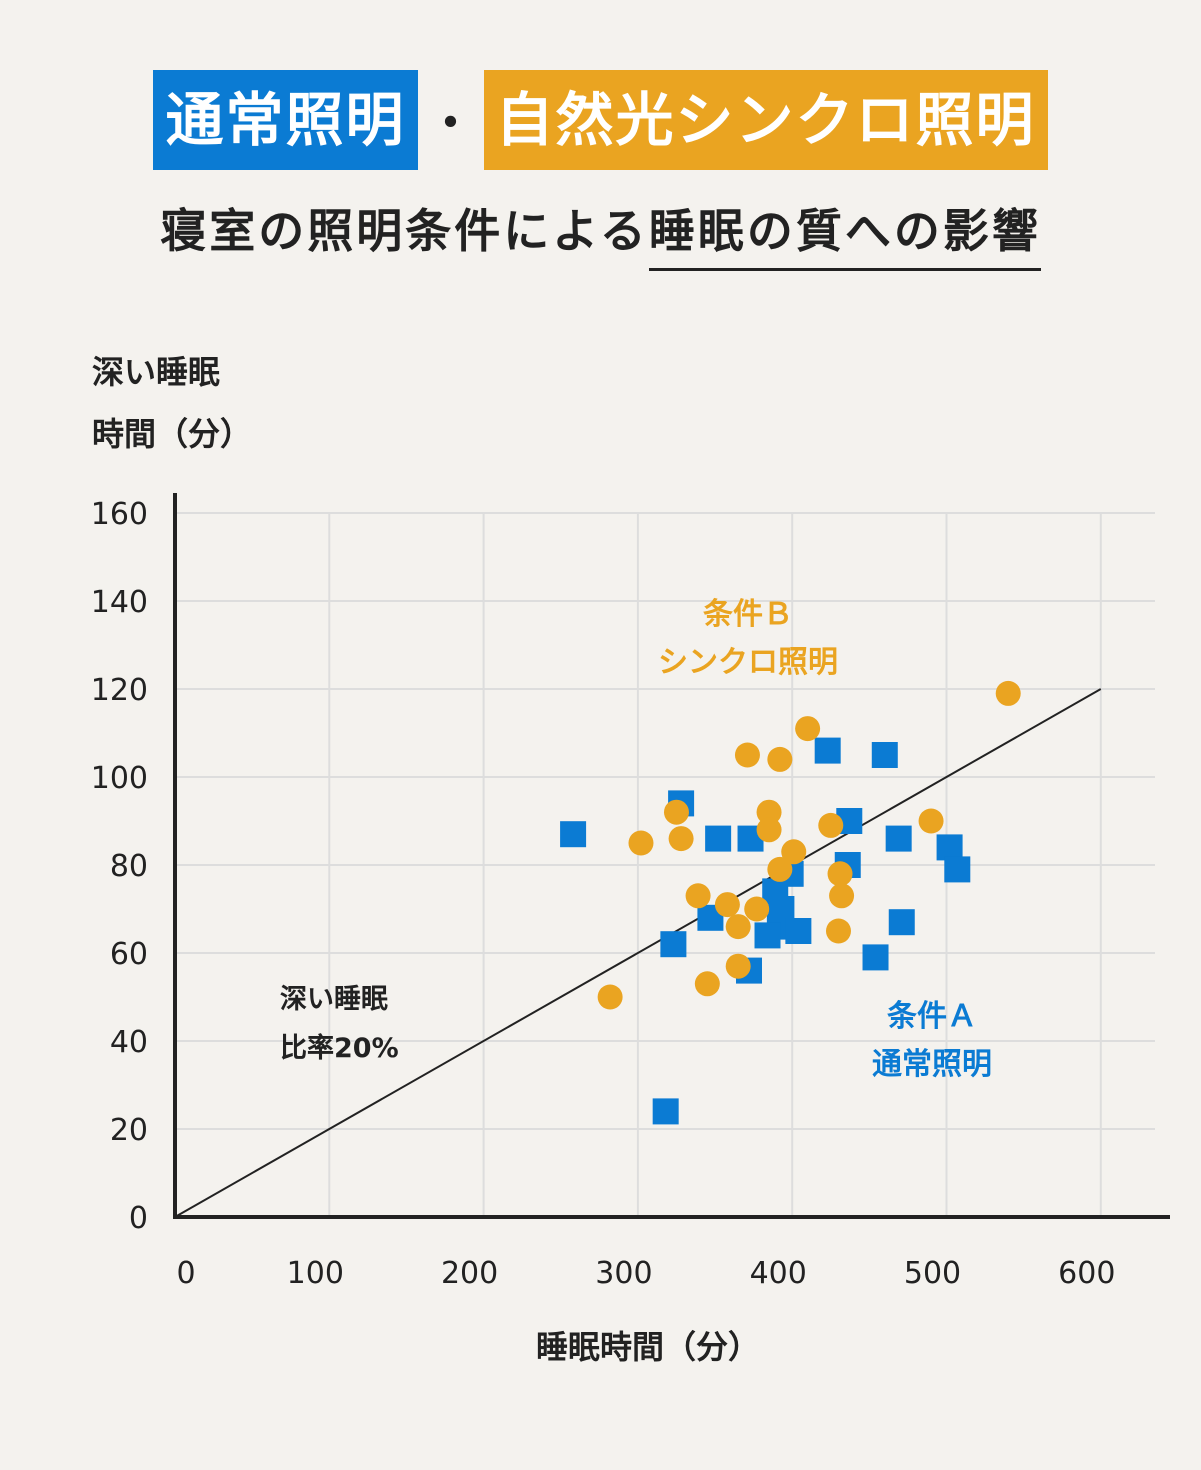  Describe the element at coordinates (778, 1273) in the screenshot. I see `x-tick-label: 400` at that location.